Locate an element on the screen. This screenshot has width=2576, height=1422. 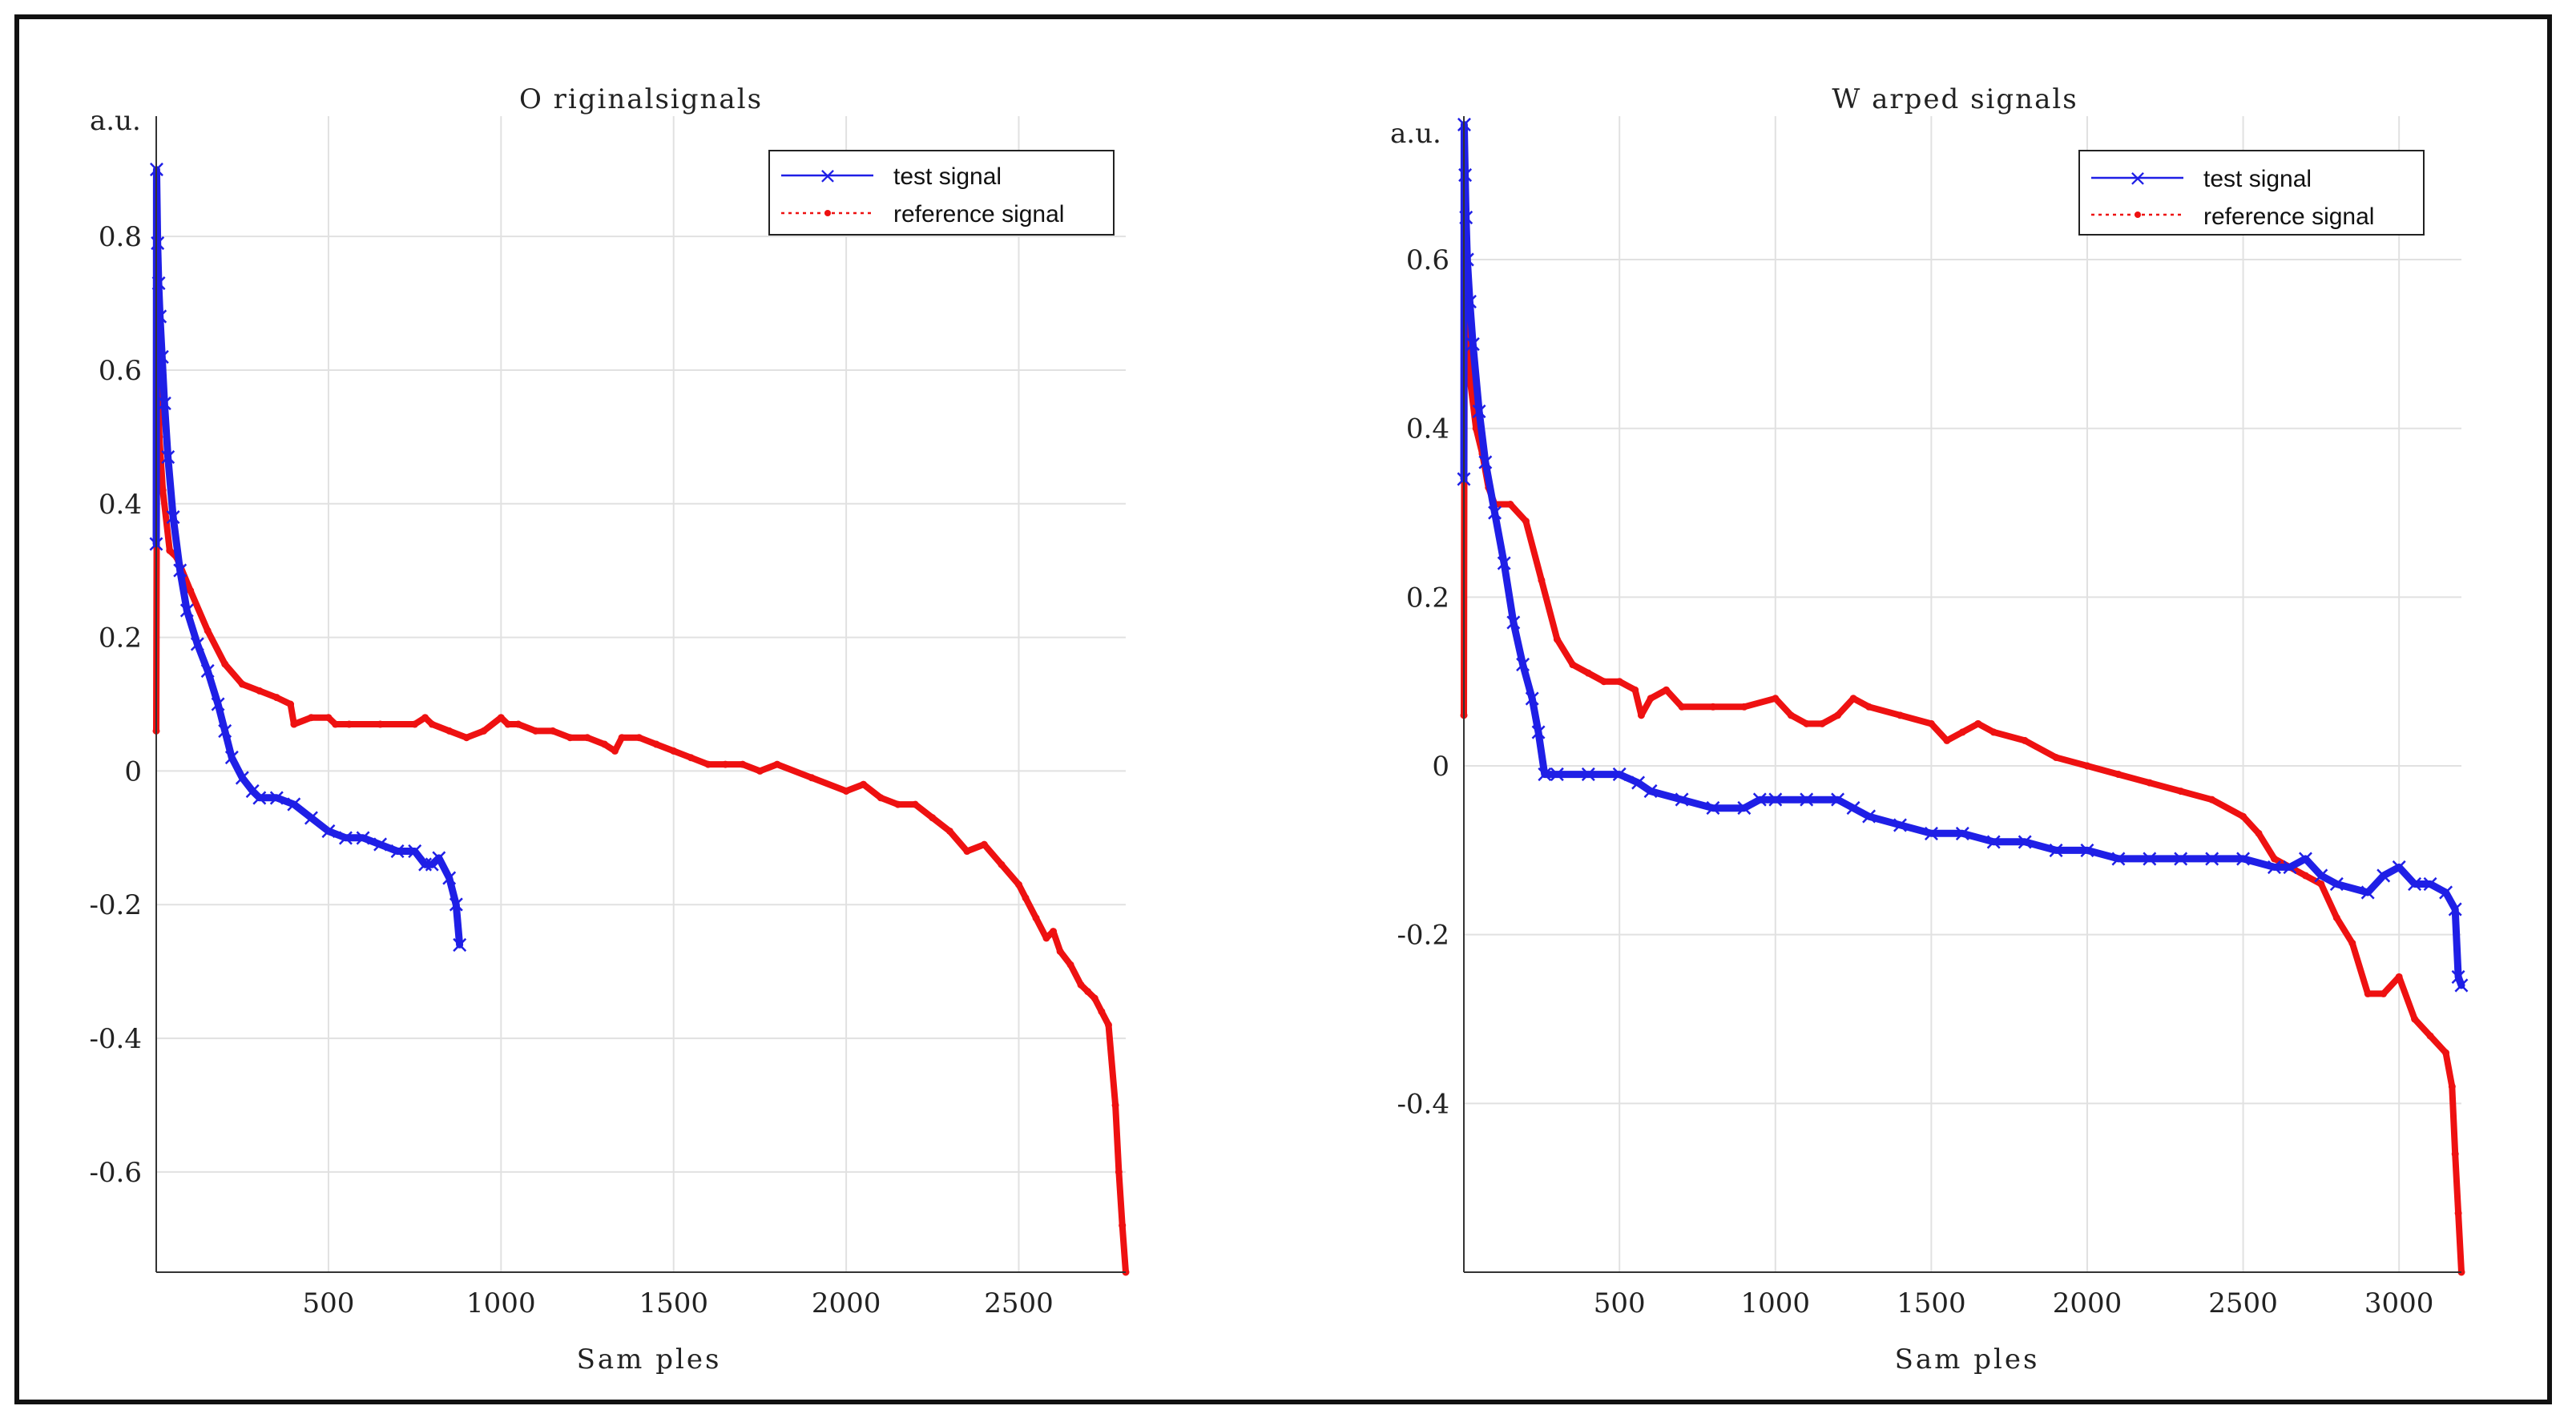
warped-xtick-label: 500 is located at coordinates (1620, 1303).